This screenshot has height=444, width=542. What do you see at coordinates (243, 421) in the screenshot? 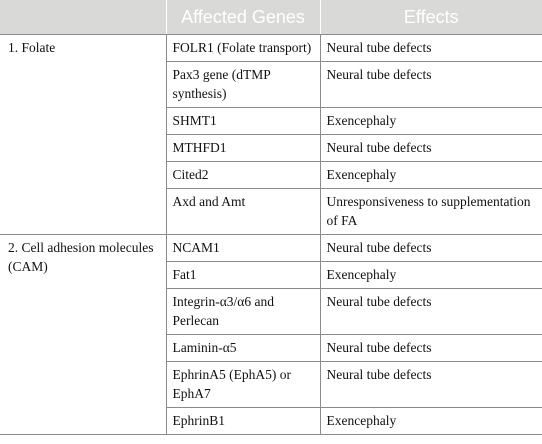
I see `gene-cell: EphrinB1` at bounding box center [243, 421].